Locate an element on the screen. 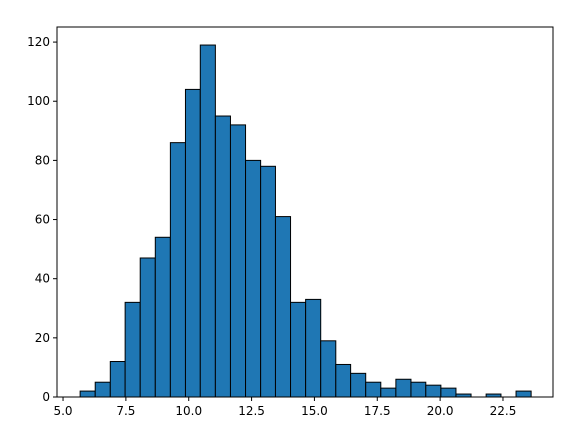 The width and height of the screenshot is (582, 437). y-tick-label: 60 is located at coordinates (42, 220).